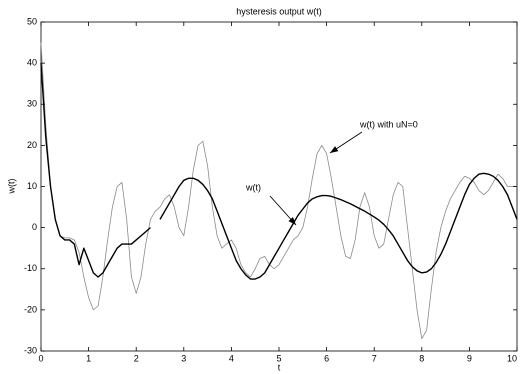 The height and width of the screenshot is (374, 522). What do you see at coordinates (88, 358) in the screenshot?
I see `x-tick-label: 1` at bounding box center [88, 358].